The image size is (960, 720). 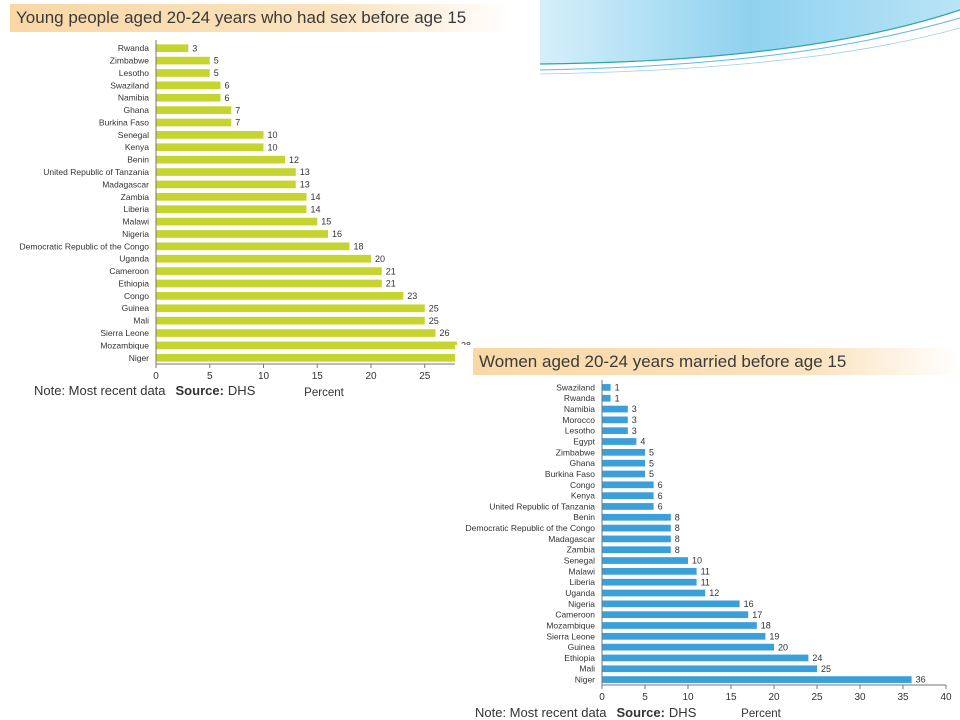 What do you see at coordinates (731, 697) in the screenshot?
I see `x-tick-label: 15` at bounding box center [731, 697].